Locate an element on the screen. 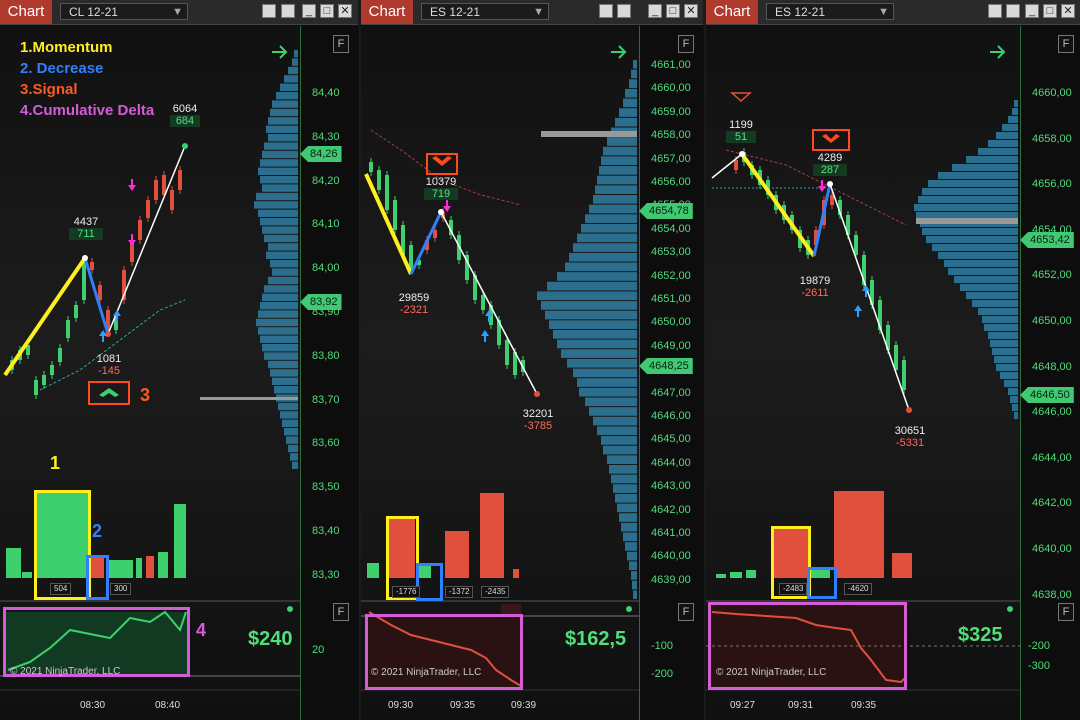  instrument-selector: CL 12-21 ▼ is located at coordinates (124, 11).